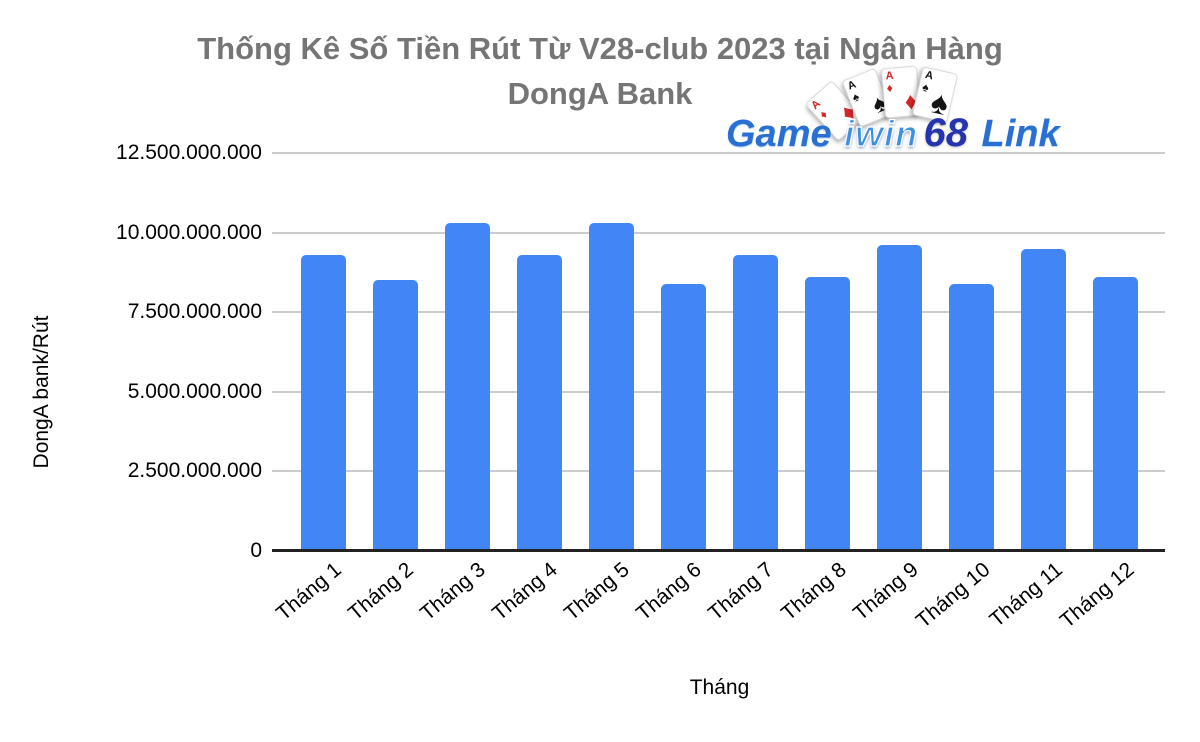 The image size is (1200, 742). What do you see at coordinates (453, 592) in the screenshot?
I see `x-tick-label: Tháng 3` at bounding box center [453, 592].